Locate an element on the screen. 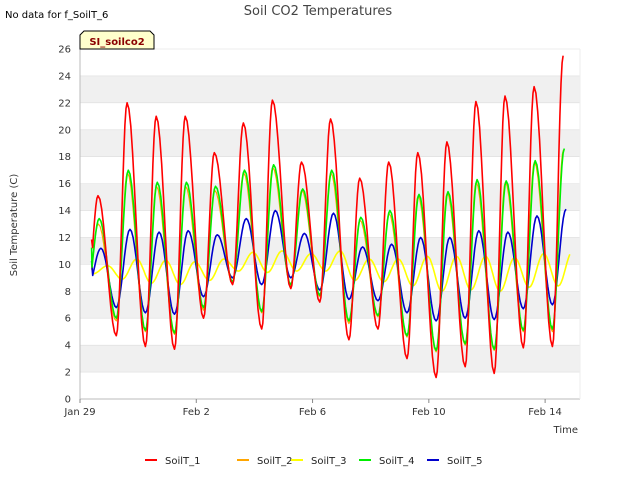 This screenshot has height=480, width=640. legend: SoilT_1 SoilT_2 SoilT_3 SoilT_4 SoilT_5 is located at coordinates (314, 461).